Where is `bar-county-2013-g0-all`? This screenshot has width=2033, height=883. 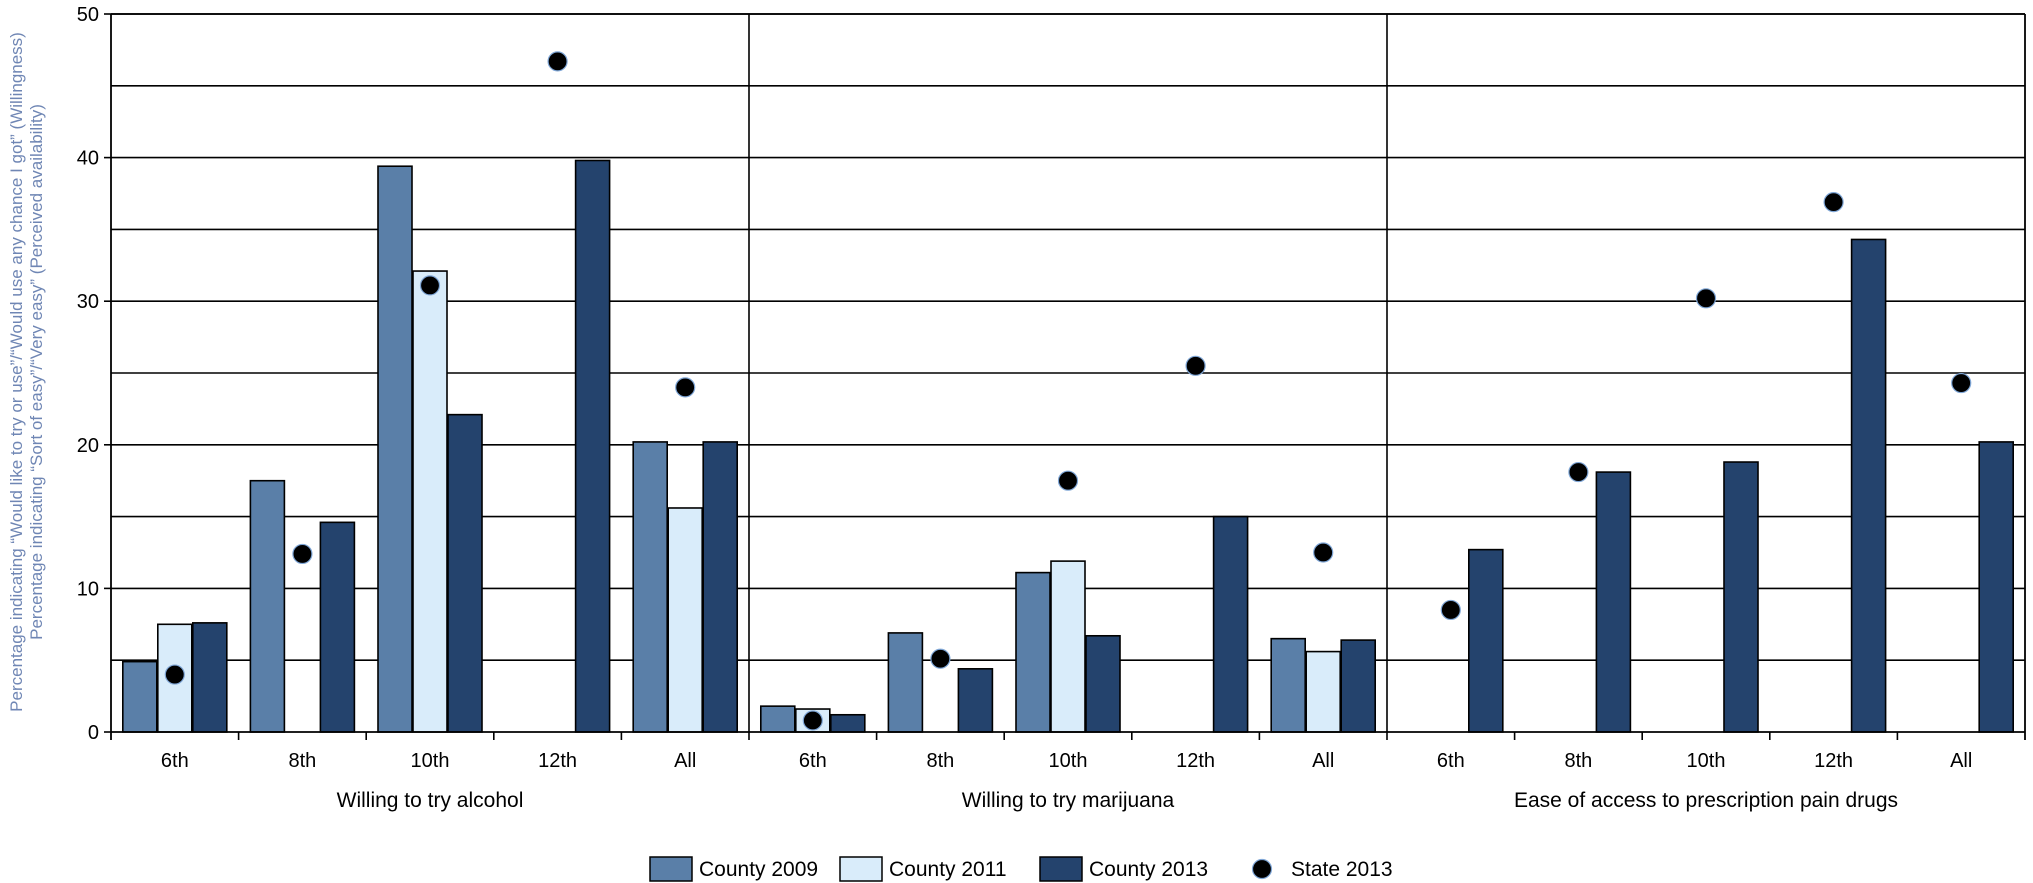 bar-county-2013-g0-all is located at coordinates (720, 587).